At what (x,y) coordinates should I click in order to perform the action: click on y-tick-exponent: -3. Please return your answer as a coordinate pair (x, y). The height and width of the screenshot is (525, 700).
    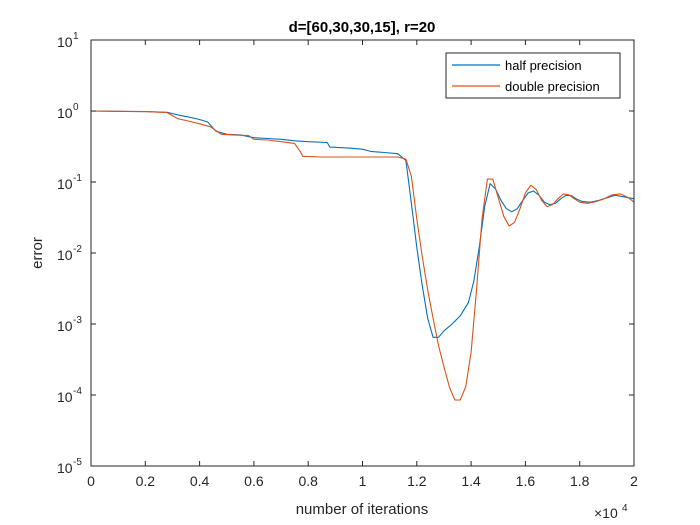
    Looking at the image, I should click on (77, 320).